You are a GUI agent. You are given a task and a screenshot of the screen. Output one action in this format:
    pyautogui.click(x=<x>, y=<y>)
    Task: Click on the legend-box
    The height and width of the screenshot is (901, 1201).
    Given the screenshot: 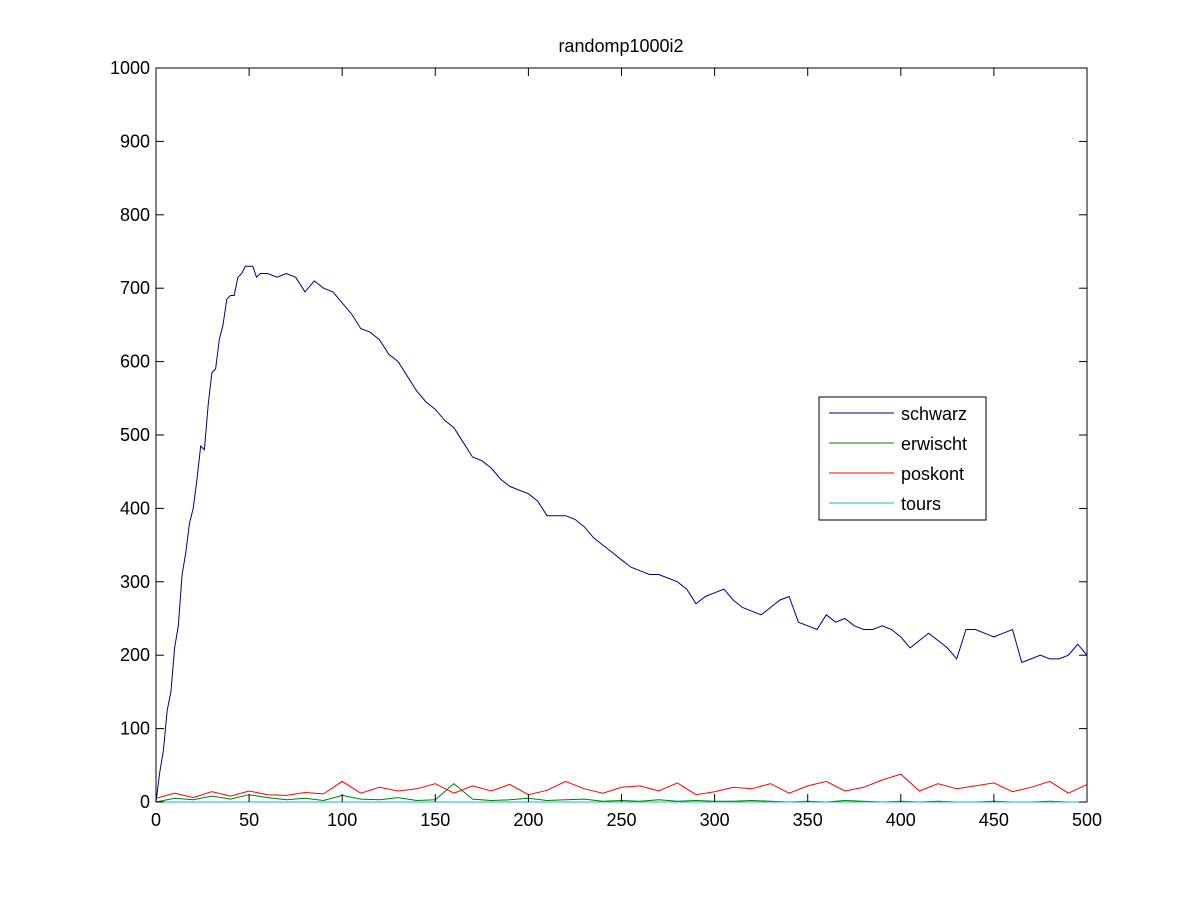 What is the action you would take?
    pyautogui.click(x=902, y=458)
    